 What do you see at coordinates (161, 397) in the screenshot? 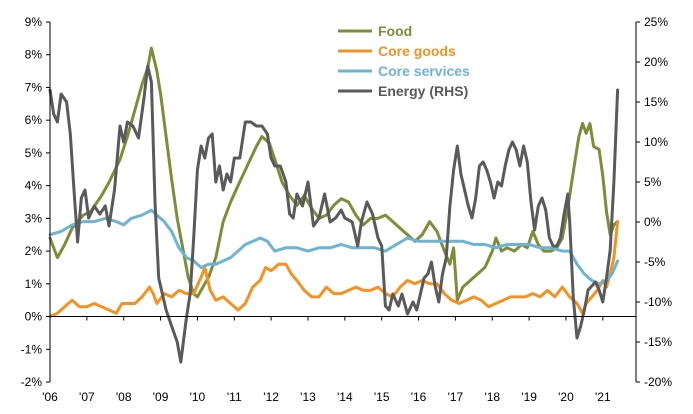
I see `x-tick-label: '09` at bounding box center [161, 397].